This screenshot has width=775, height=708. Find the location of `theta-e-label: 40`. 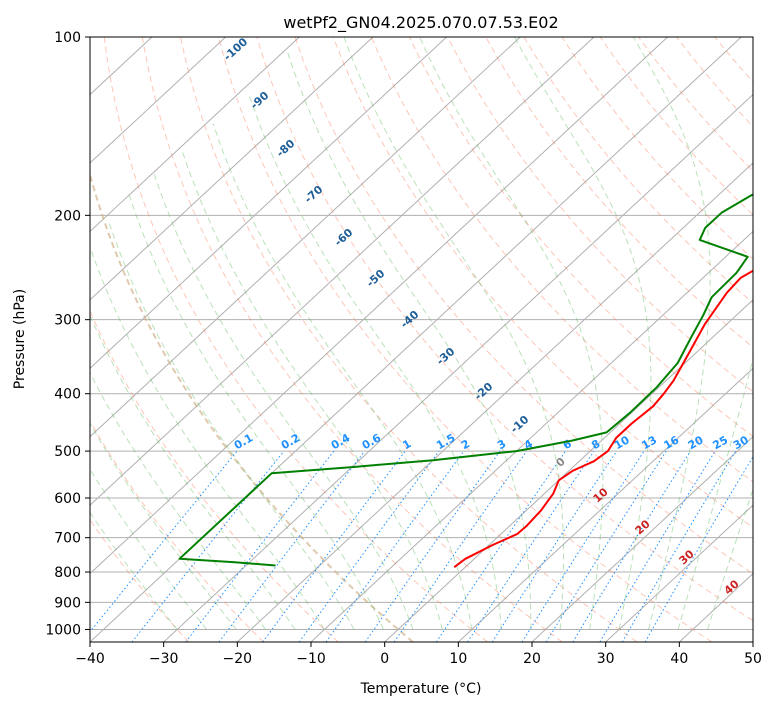

theta-e-label: 40 is located at coordinates (732, 587).